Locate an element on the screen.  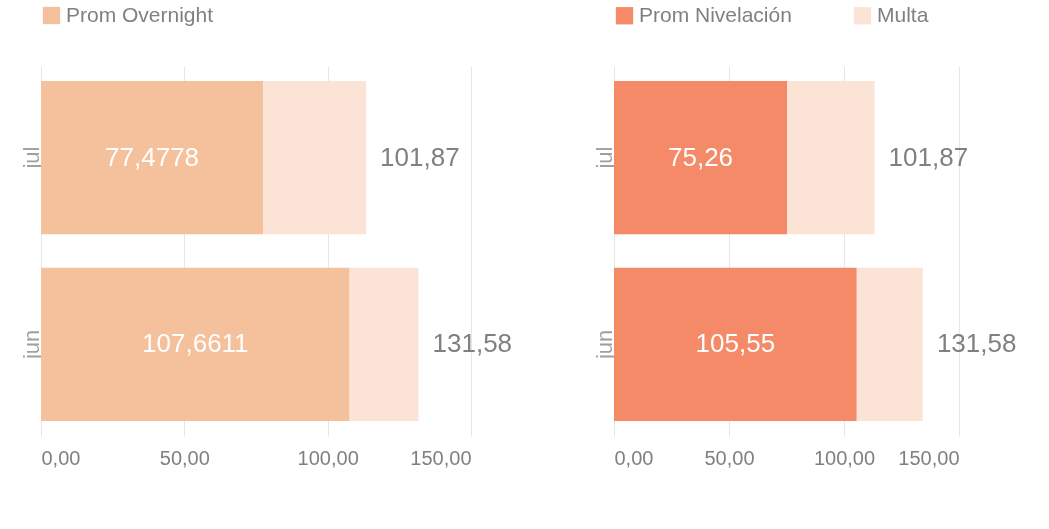
legend-label: Multa is located at coordinates (903, 14).